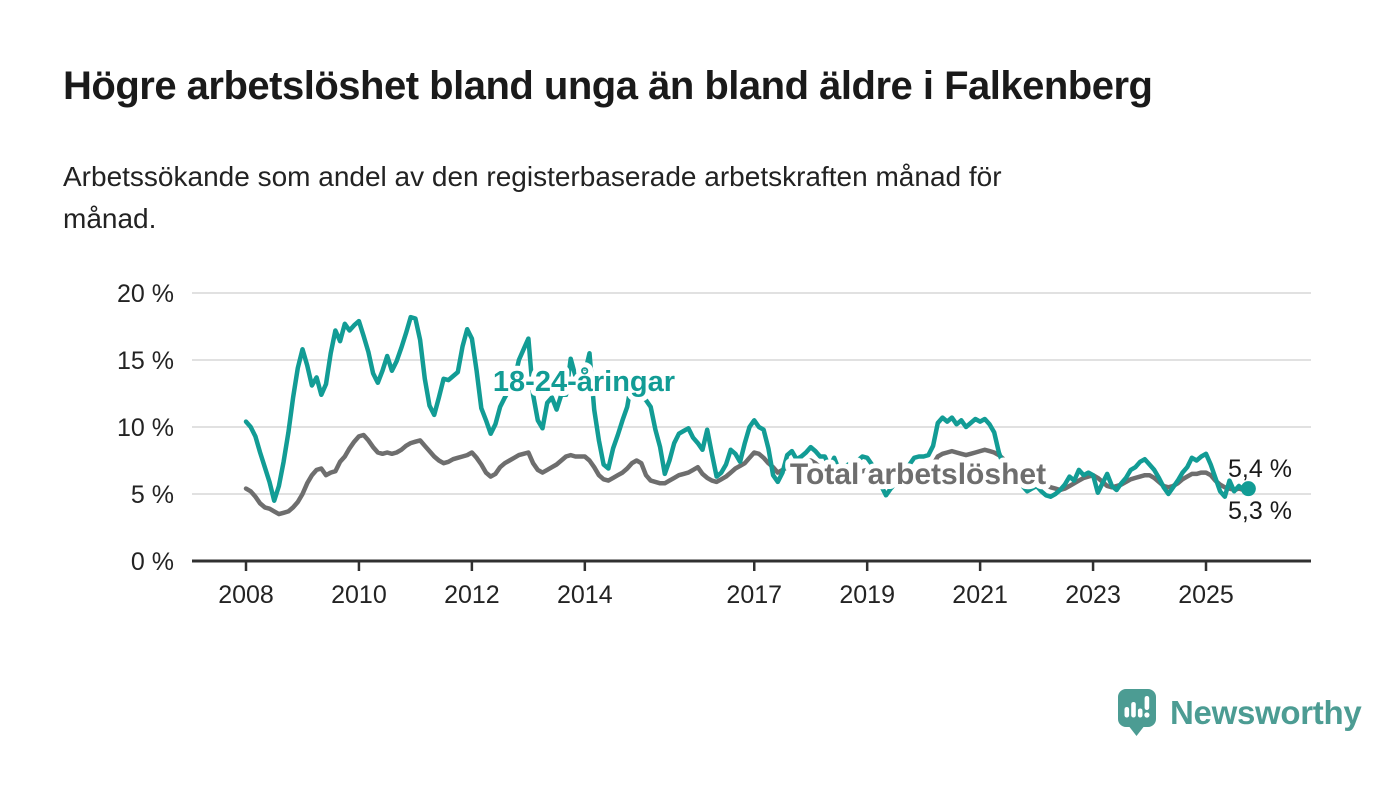 The height and width of the screenshot is (794, 1400). What do you see at coordinates (585, 595) in the screenshot?
I see `x-tick-label: 2014` at bounding box center [585, 595].